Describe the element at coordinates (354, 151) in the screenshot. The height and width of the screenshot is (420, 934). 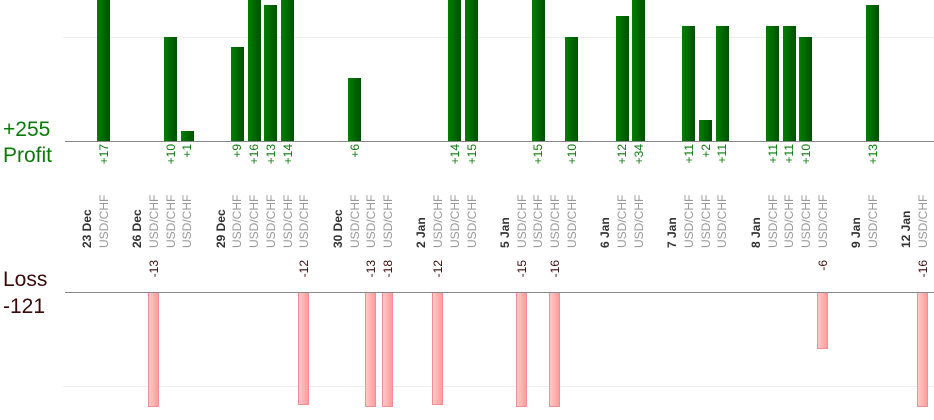
I see `profit-value-label: +6` at that location.